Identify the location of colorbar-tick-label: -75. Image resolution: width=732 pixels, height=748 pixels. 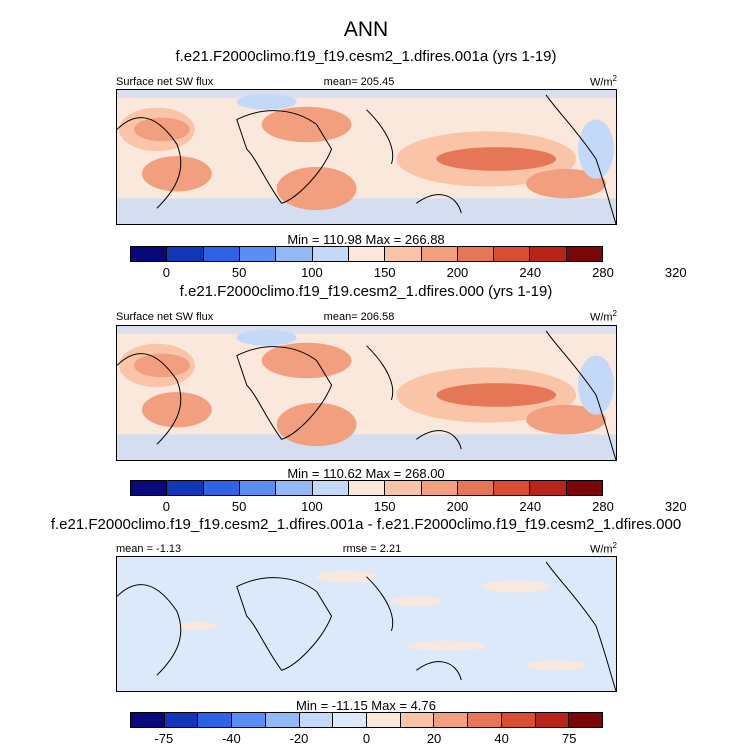
(164, 738).